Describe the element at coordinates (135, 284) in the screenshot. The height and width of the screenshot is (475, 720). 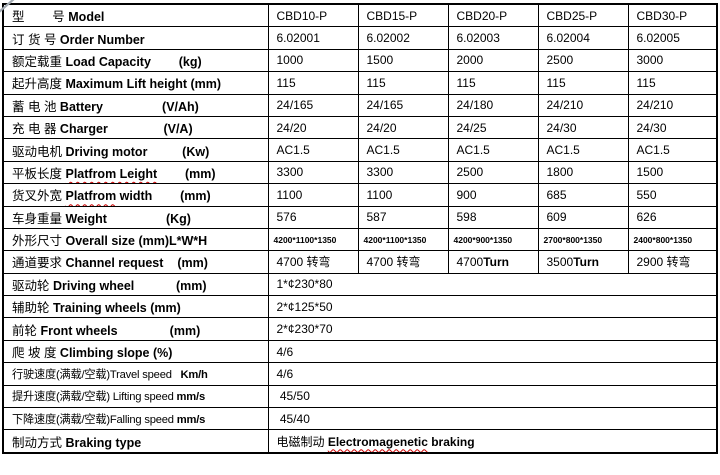
I see `spec-label: 驱动轮 Driving wheel (mm)` at that location.